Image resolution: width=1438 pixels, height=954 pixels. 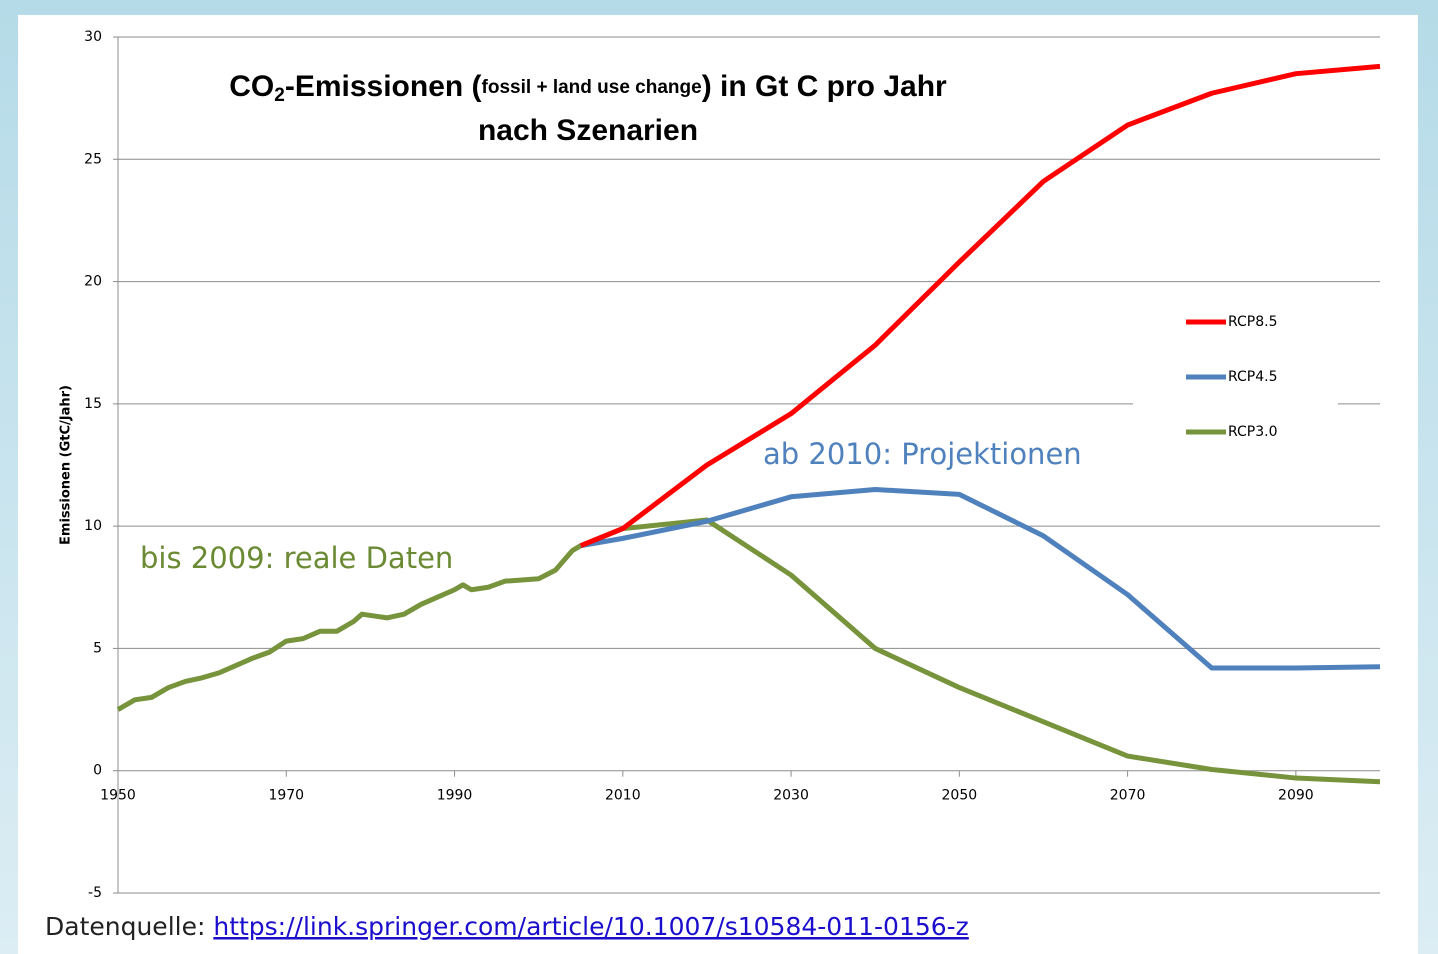 What do you see at coordinates (592, 87) in the screenshot?
I see `title-part: fossil + land use change` at bounding box center [592, 87].